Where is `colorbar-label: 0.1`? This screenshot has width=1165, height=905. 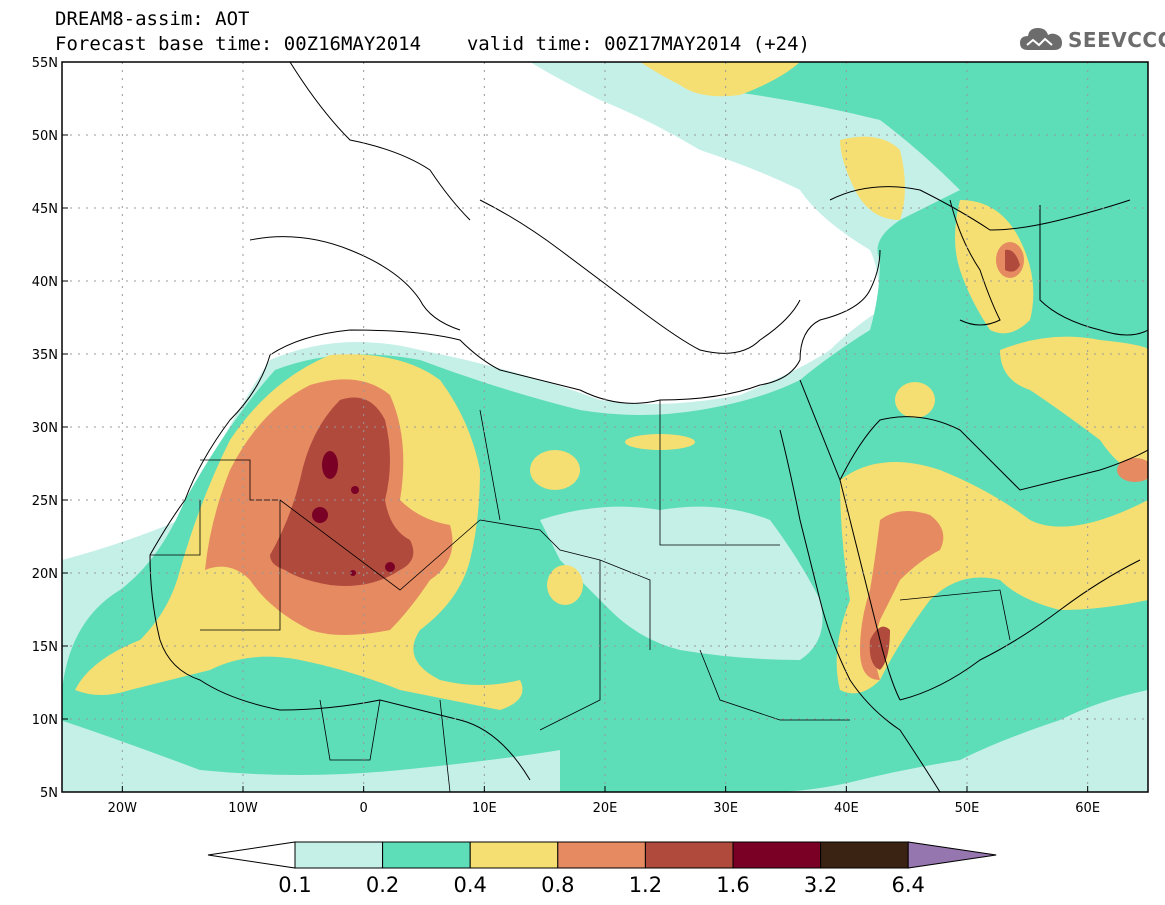
colorbar-label: 0.1 is located at coordinates (294, 885).